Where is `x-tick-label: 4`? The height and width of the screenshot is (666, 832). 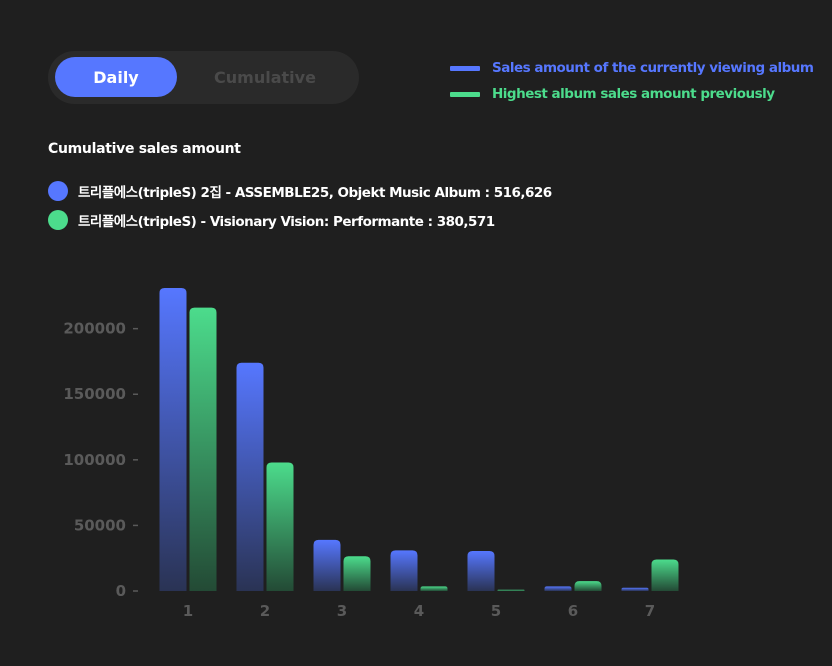
x-tick-label: 4 is located at coordinates (419, 611).